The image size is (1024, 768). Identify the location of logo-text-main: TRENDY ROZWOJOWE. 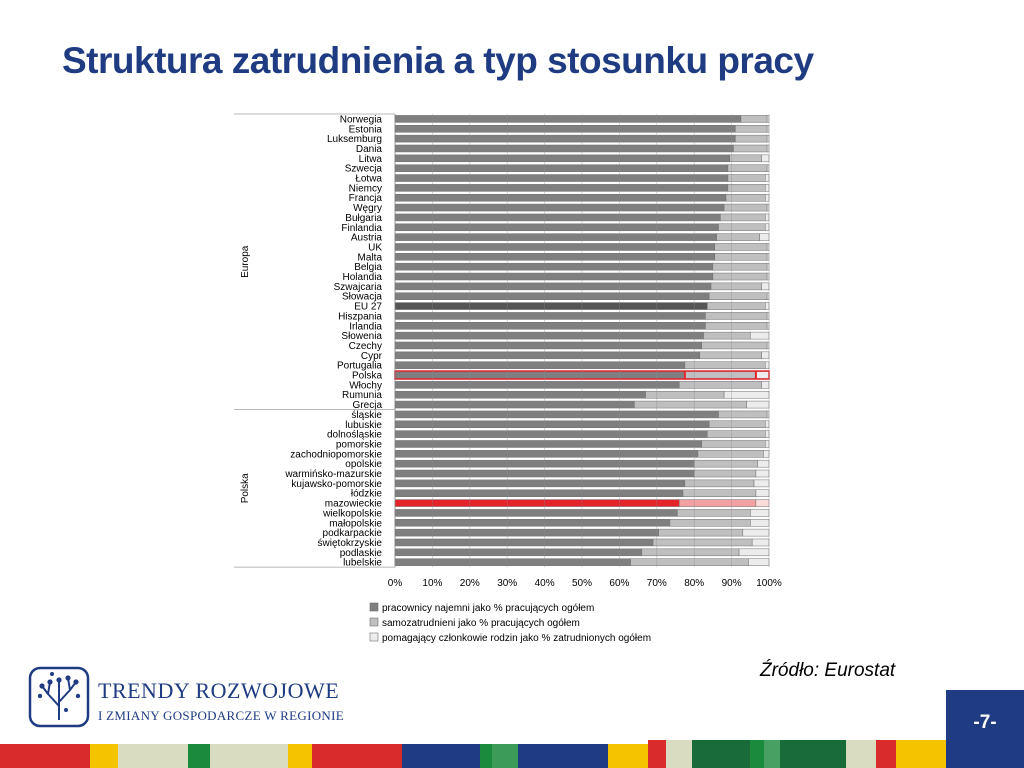
(219, 690).